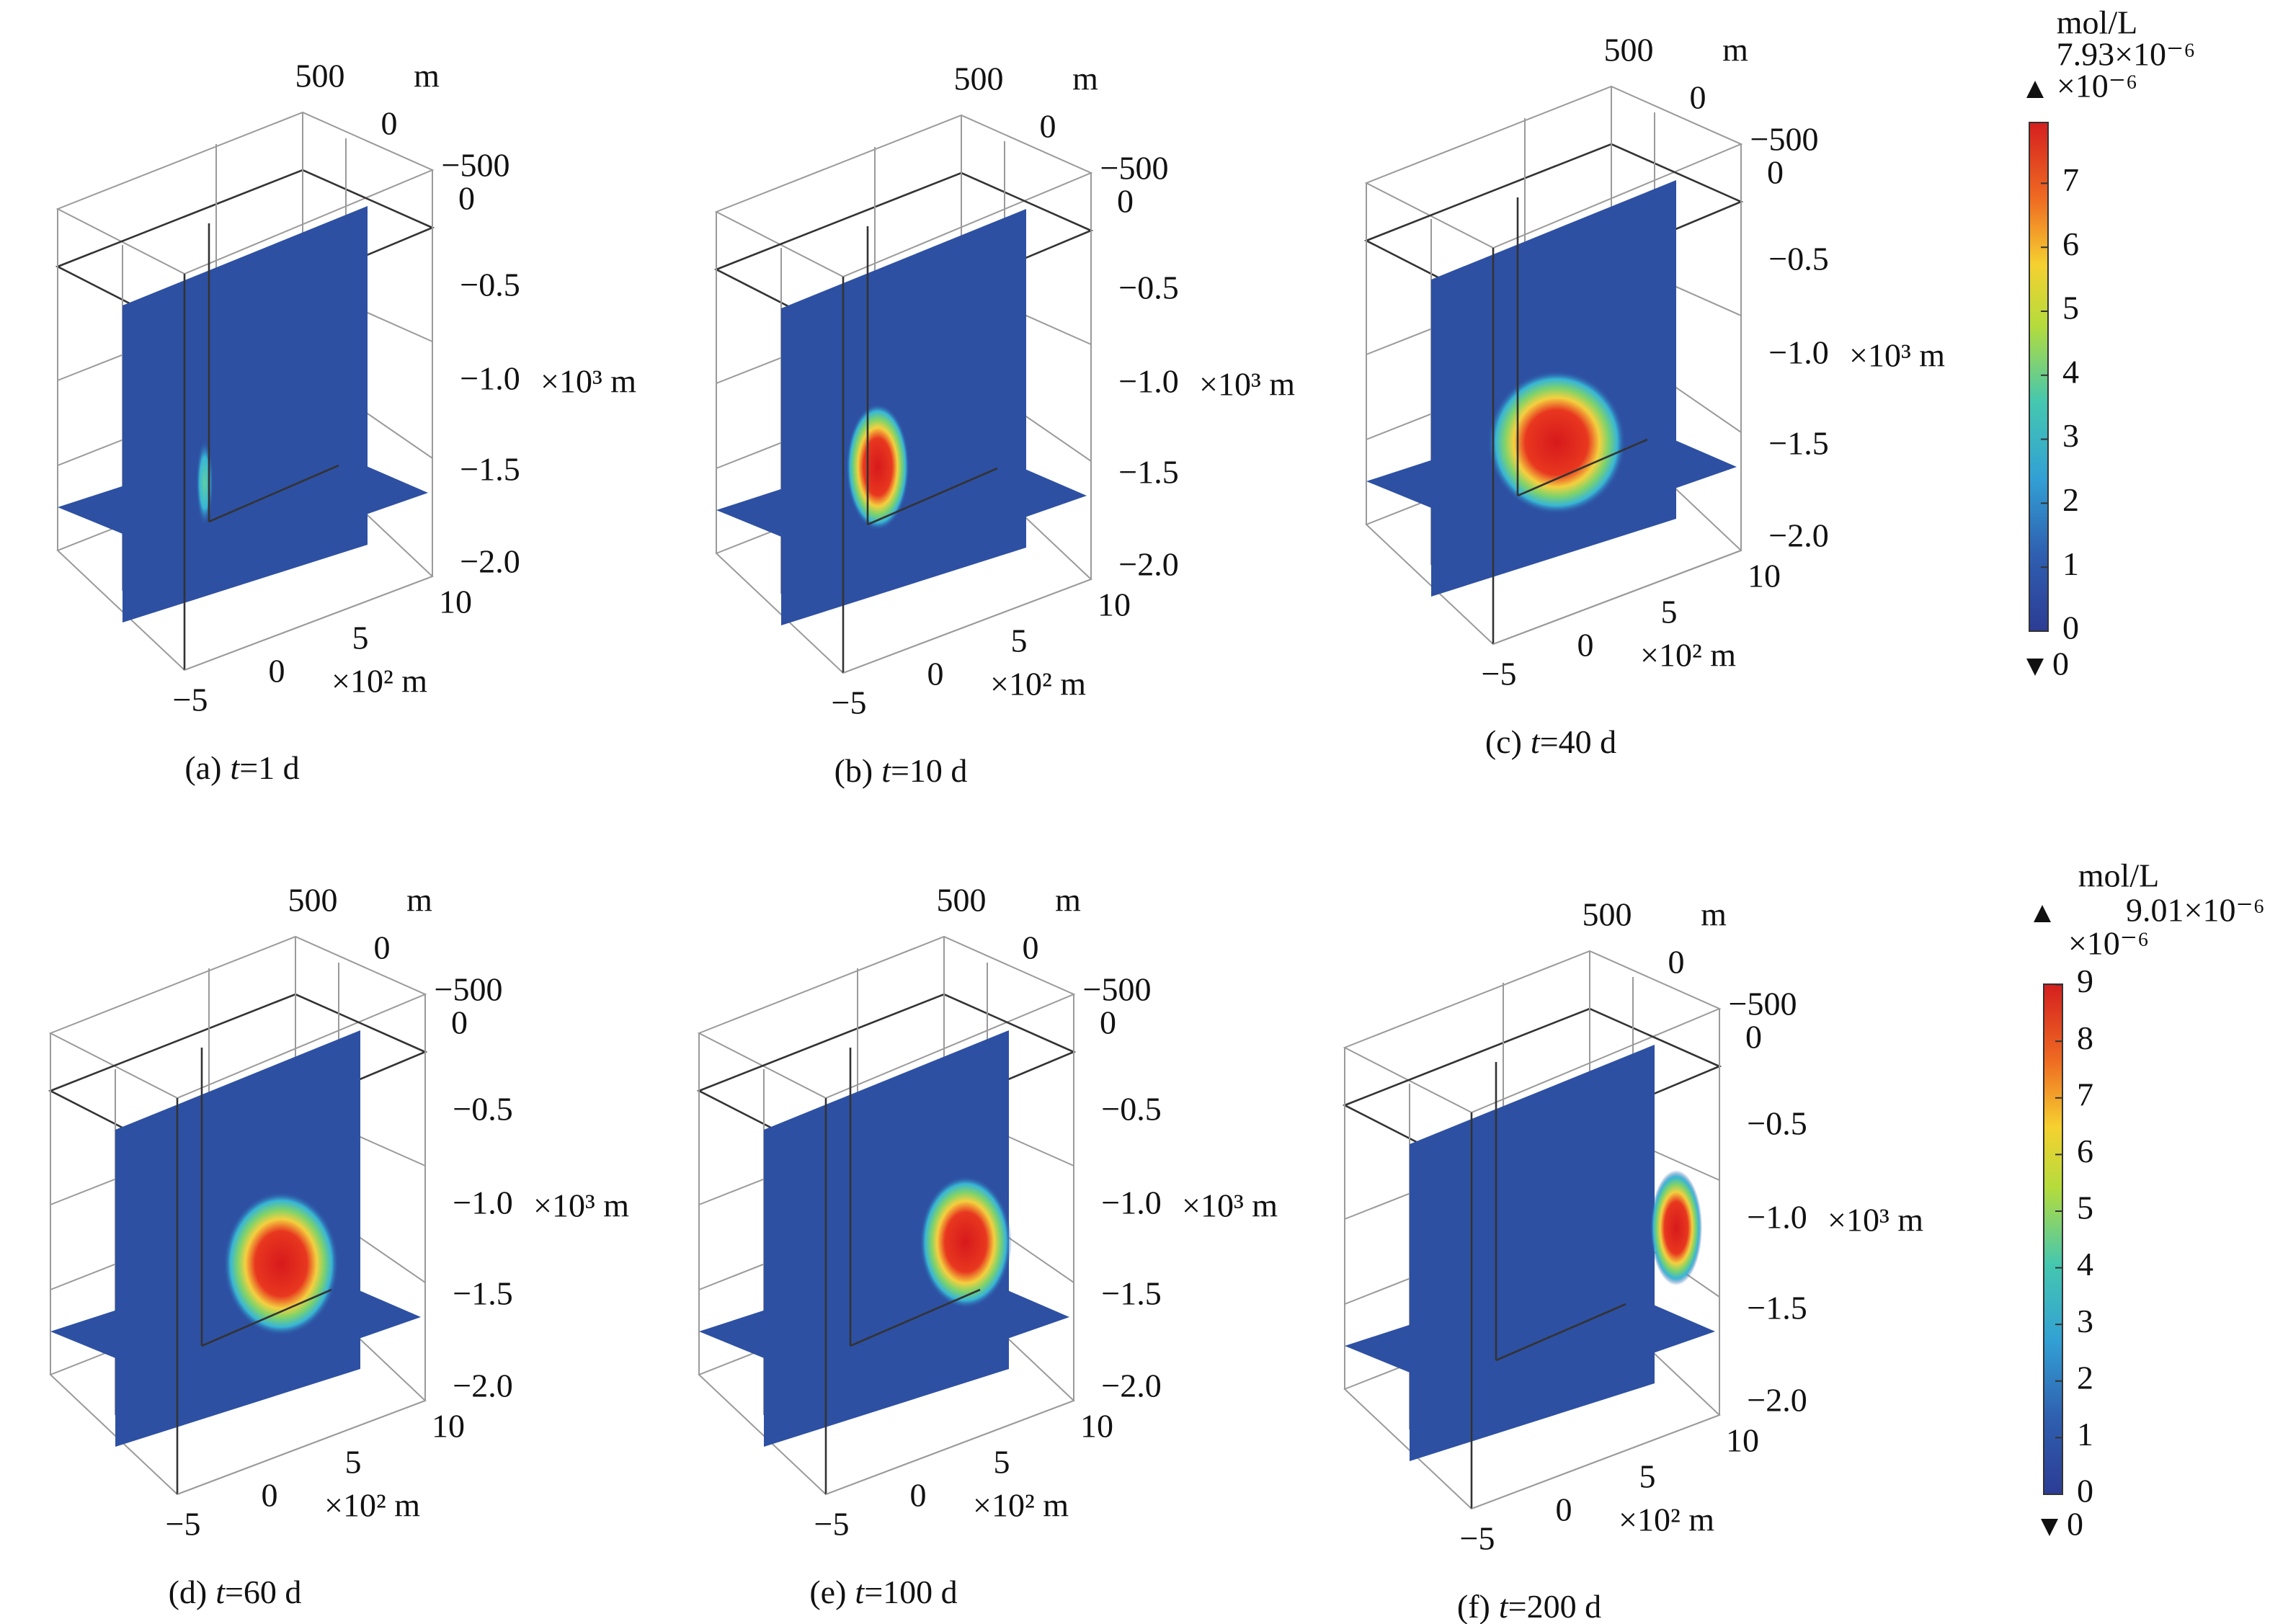  What do you see at coordinates (273, 494) in the screenshot?
I see `well-bottom` at bounding box center [273, 494].